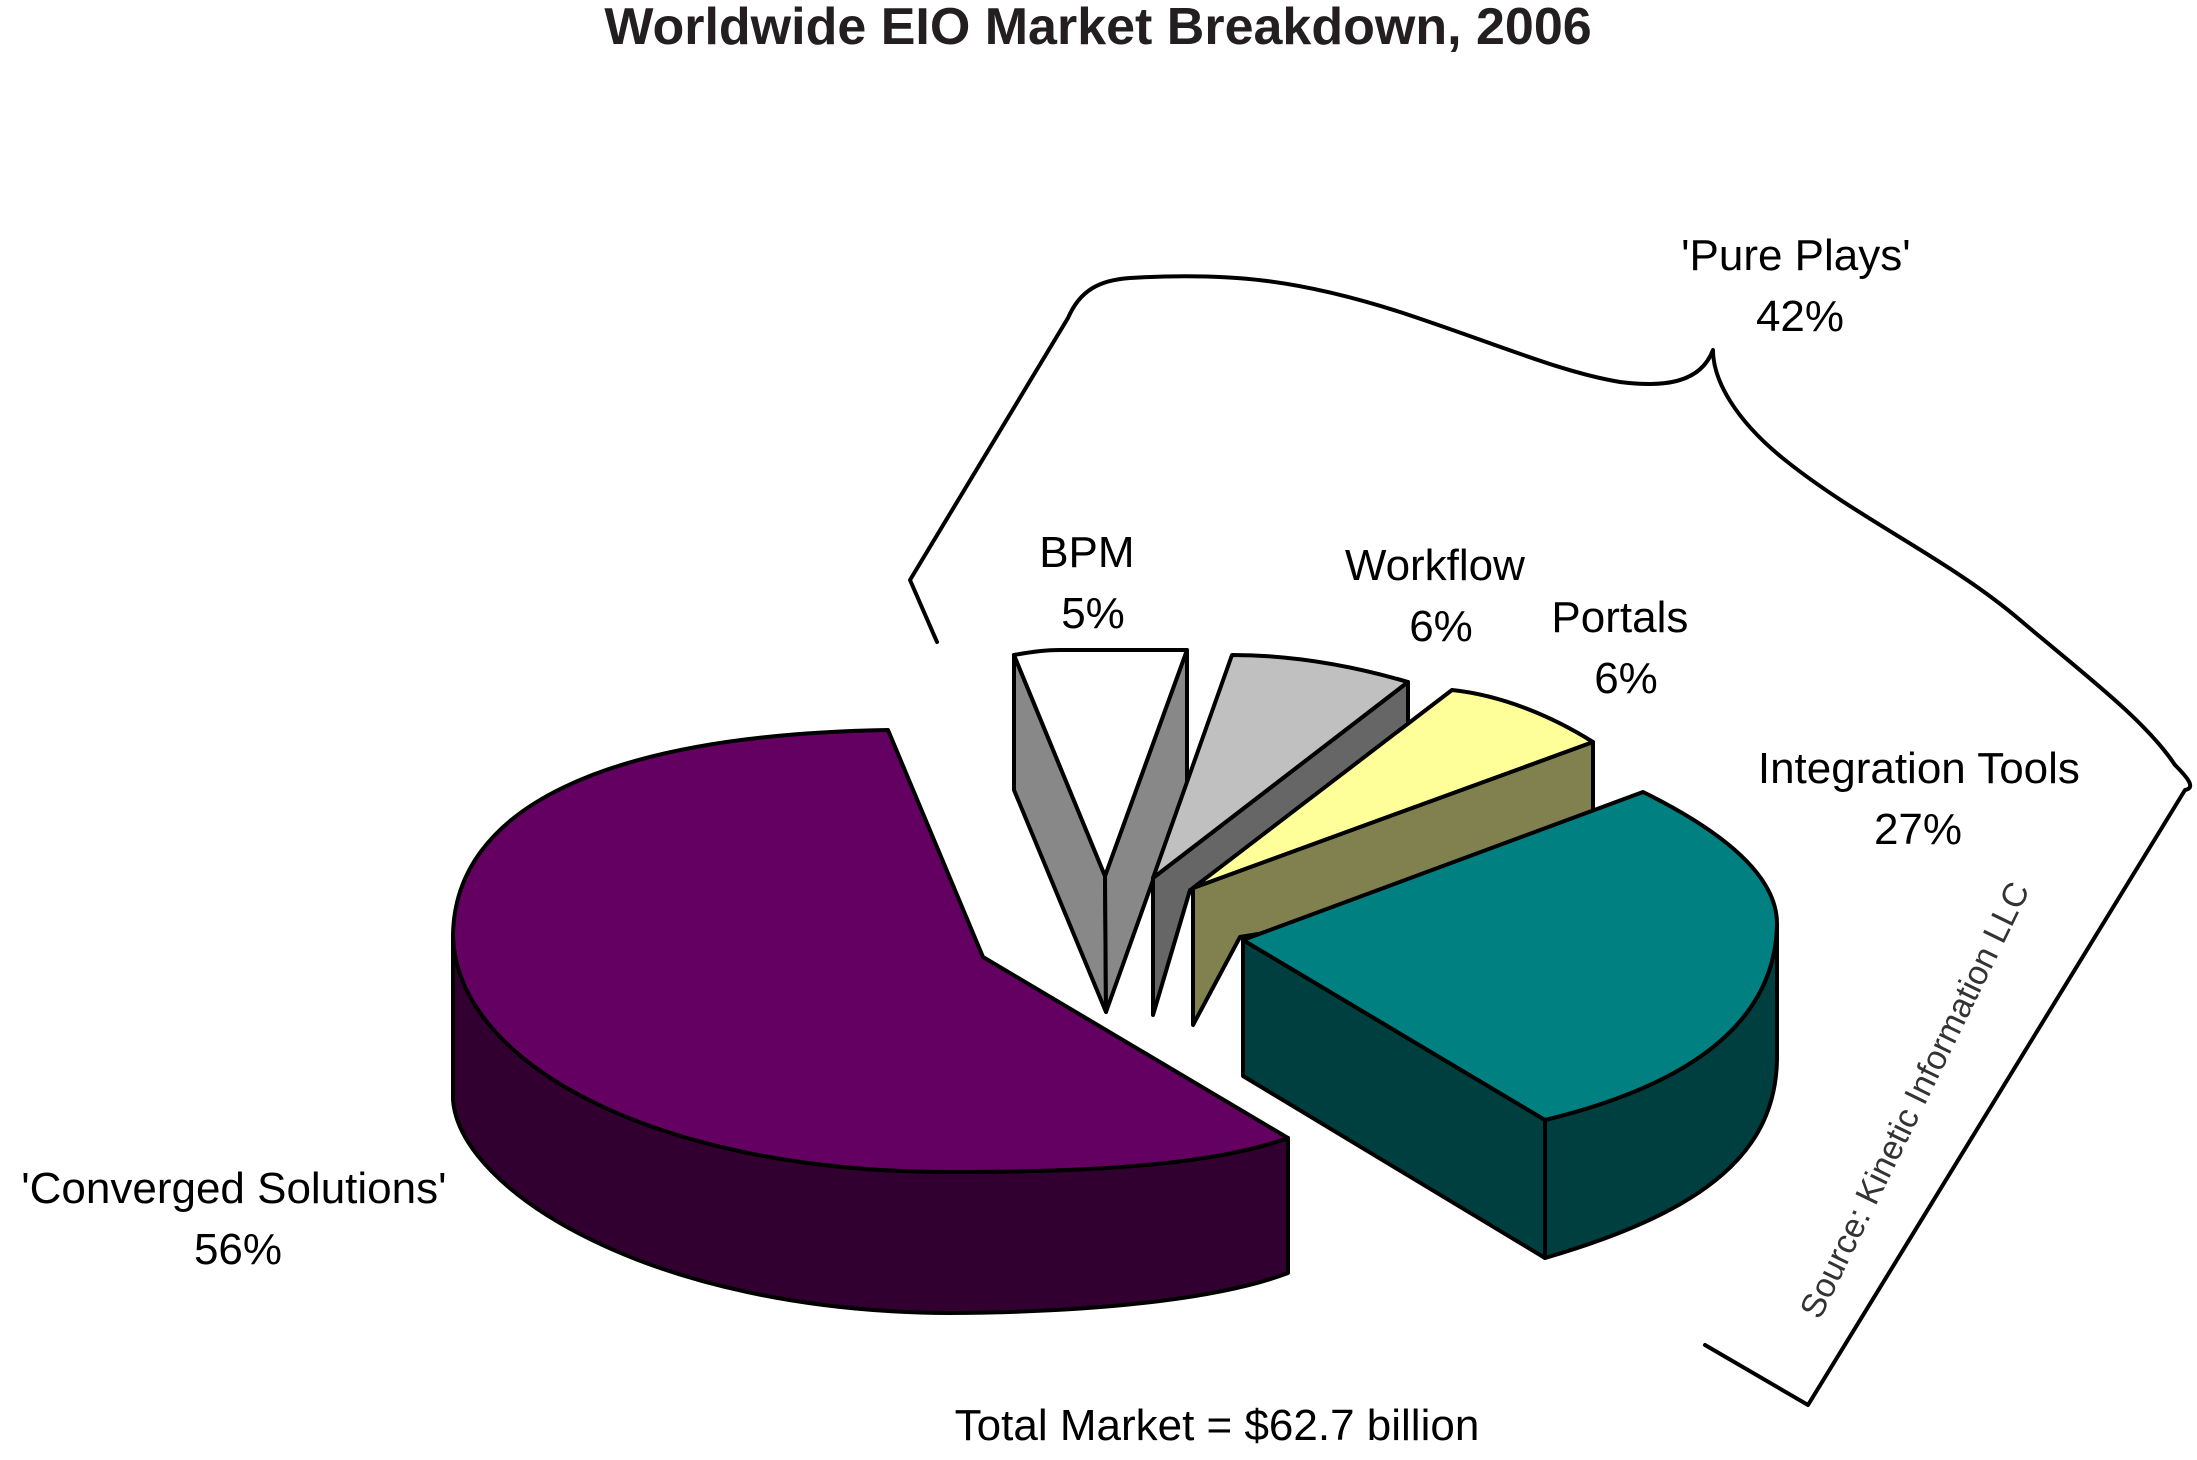 This screenshot has height=1460, width=2197. What do you see at coordinates (240, 1219) in the screenshot?
I see `label-converged-solutions: 'Converged Solutions' 56%` at bounding box center [240, 1219].